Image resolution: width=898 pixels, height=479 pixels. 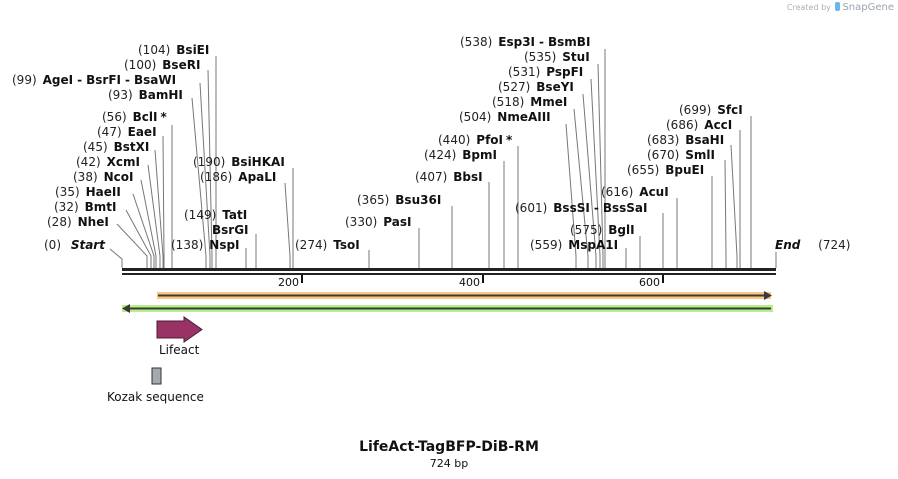 I want to click on ruler-label-400: 400, so click(x=469, y=282).